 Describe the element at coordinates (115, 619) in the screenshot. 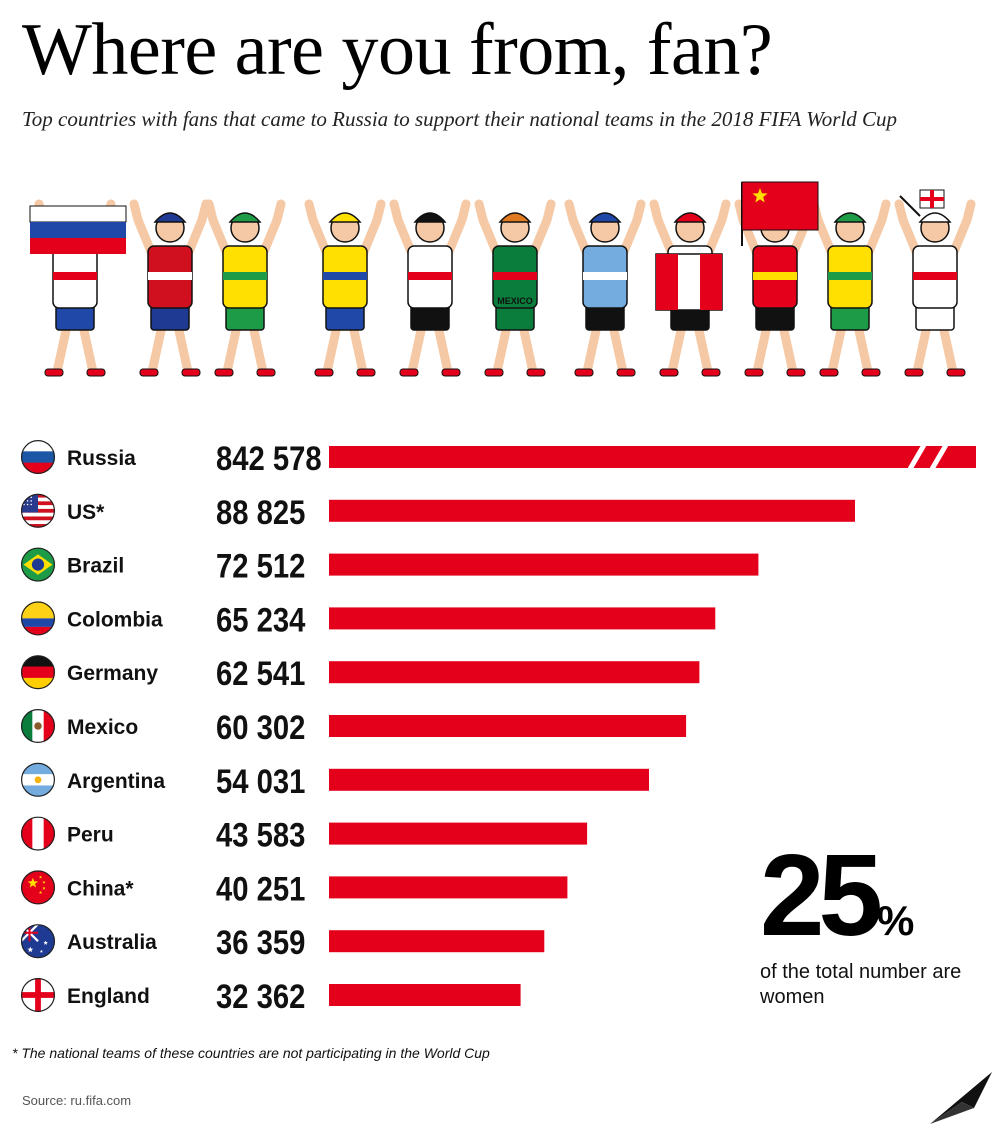

I see `category-label: Colombia` at that location.